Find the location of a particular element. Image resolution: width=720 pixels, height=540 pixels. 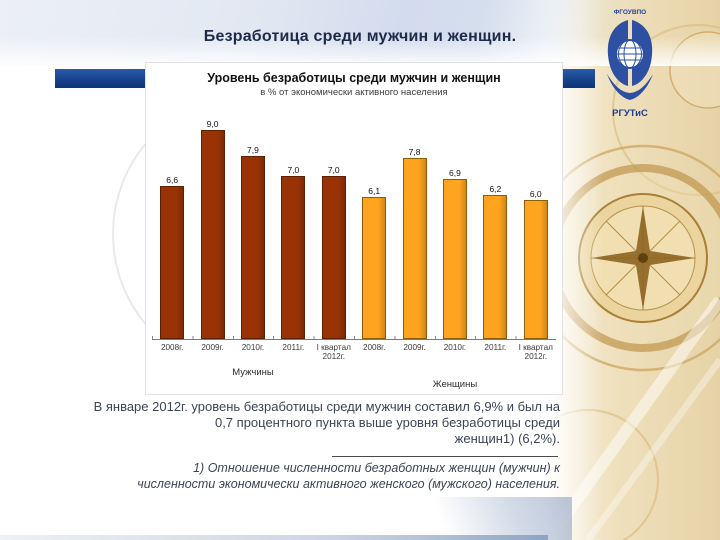

bar-value-label: 6,6 is located at coordinates (172, 180).